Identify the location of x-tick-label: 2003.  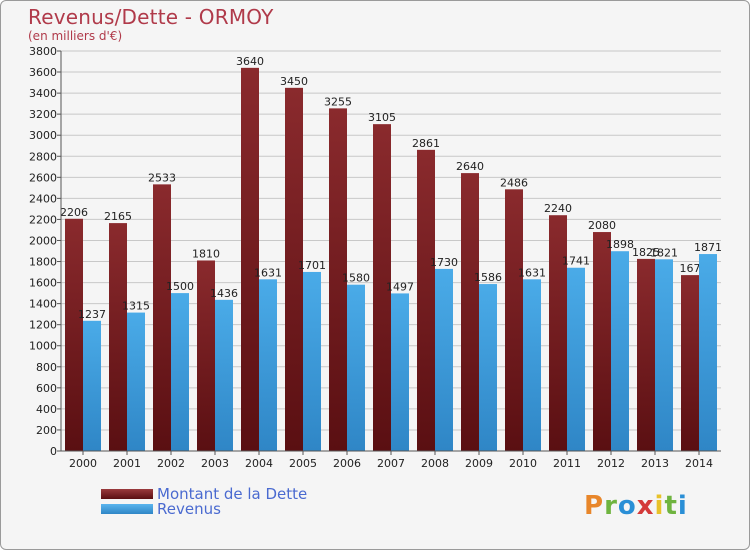
(215, 463).